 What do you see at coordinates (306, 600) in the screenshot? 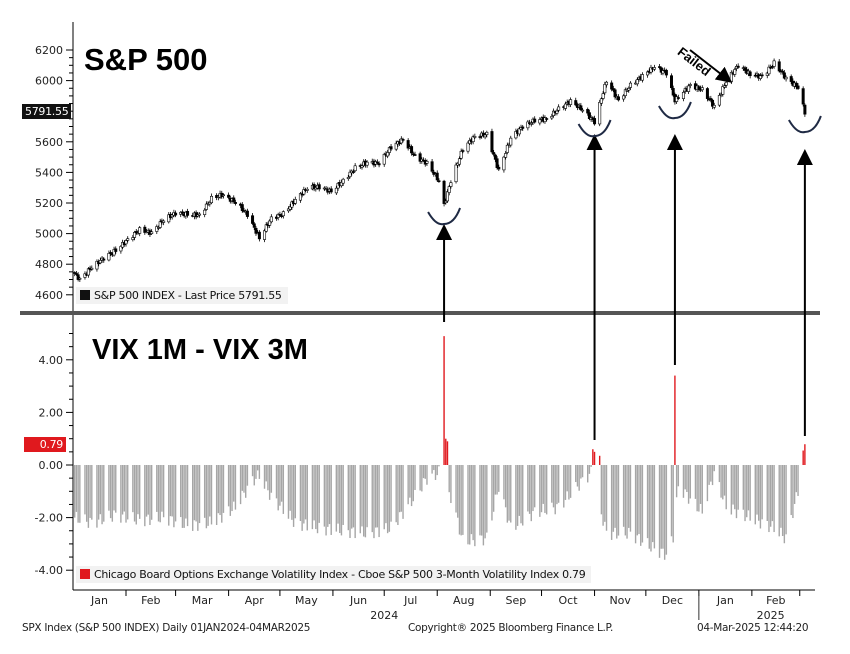
I see `x-month-label: May` at bounding box center [306, 600].